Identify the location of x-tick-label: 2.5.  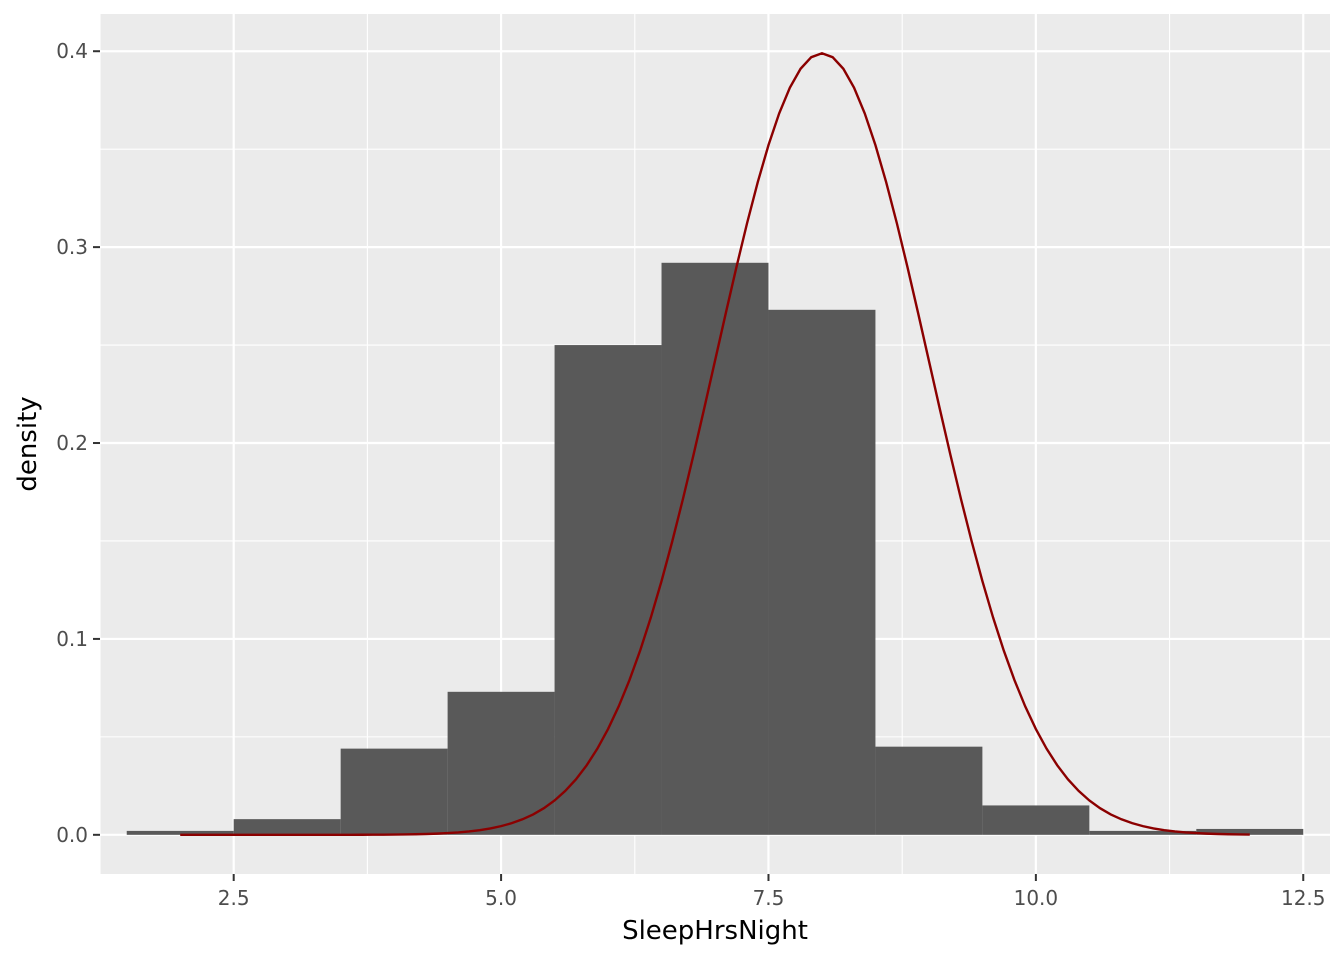
(234, 898).